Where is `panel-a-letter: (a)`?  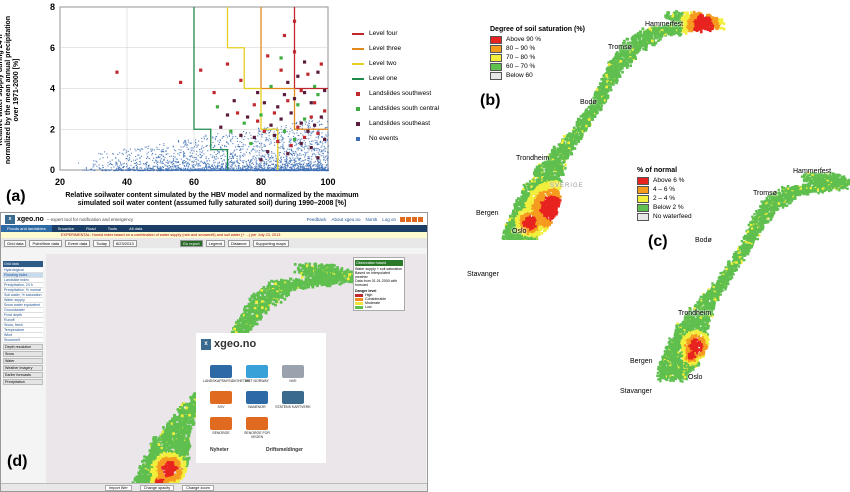 panel-a-letter: (a) is located at coordinates (16, 196).